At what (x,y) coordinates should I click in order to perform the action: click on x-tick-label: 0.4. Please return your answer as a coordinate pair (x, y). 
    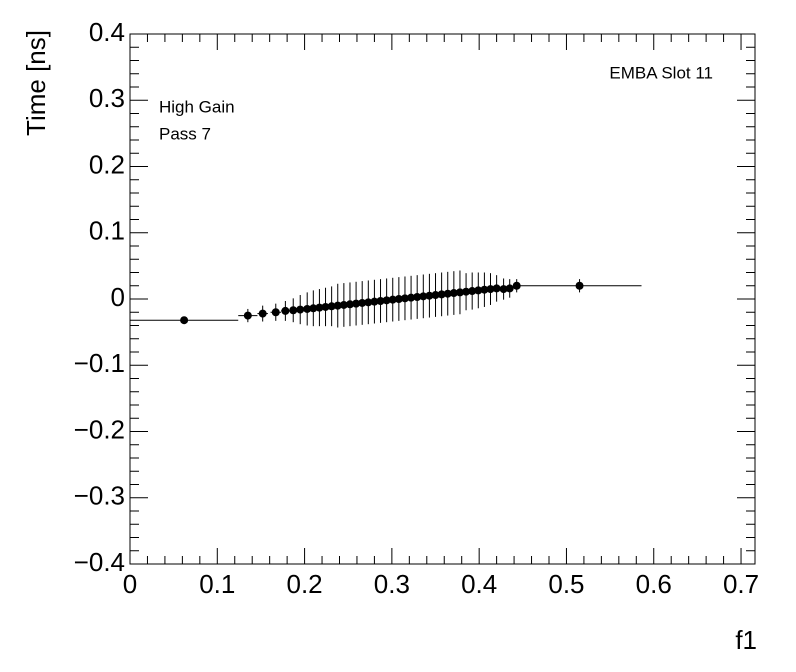
    Looking at the image, I should click on (479, 584).